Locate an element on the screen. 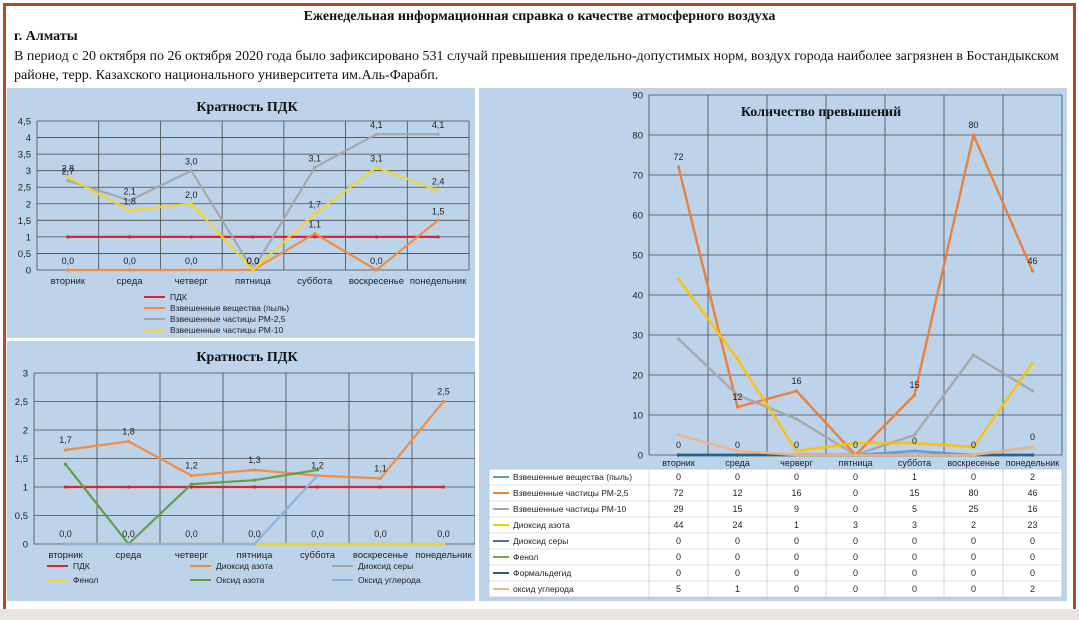 This screenshot has height=620, width=1079. data-label: 1,3 is located at coordinates (254, 460).